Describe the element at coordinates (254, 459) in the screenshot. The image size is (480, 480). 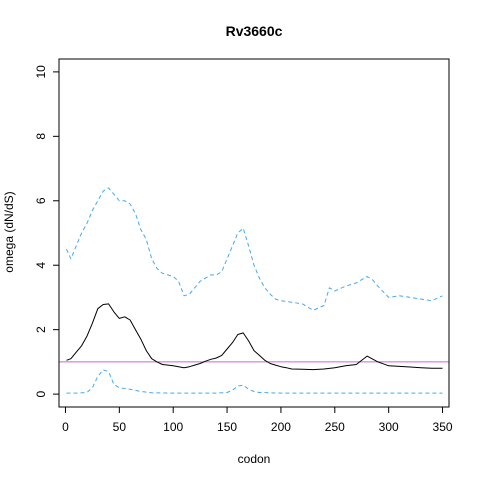
I see `x-axis-label: codon` at that location.